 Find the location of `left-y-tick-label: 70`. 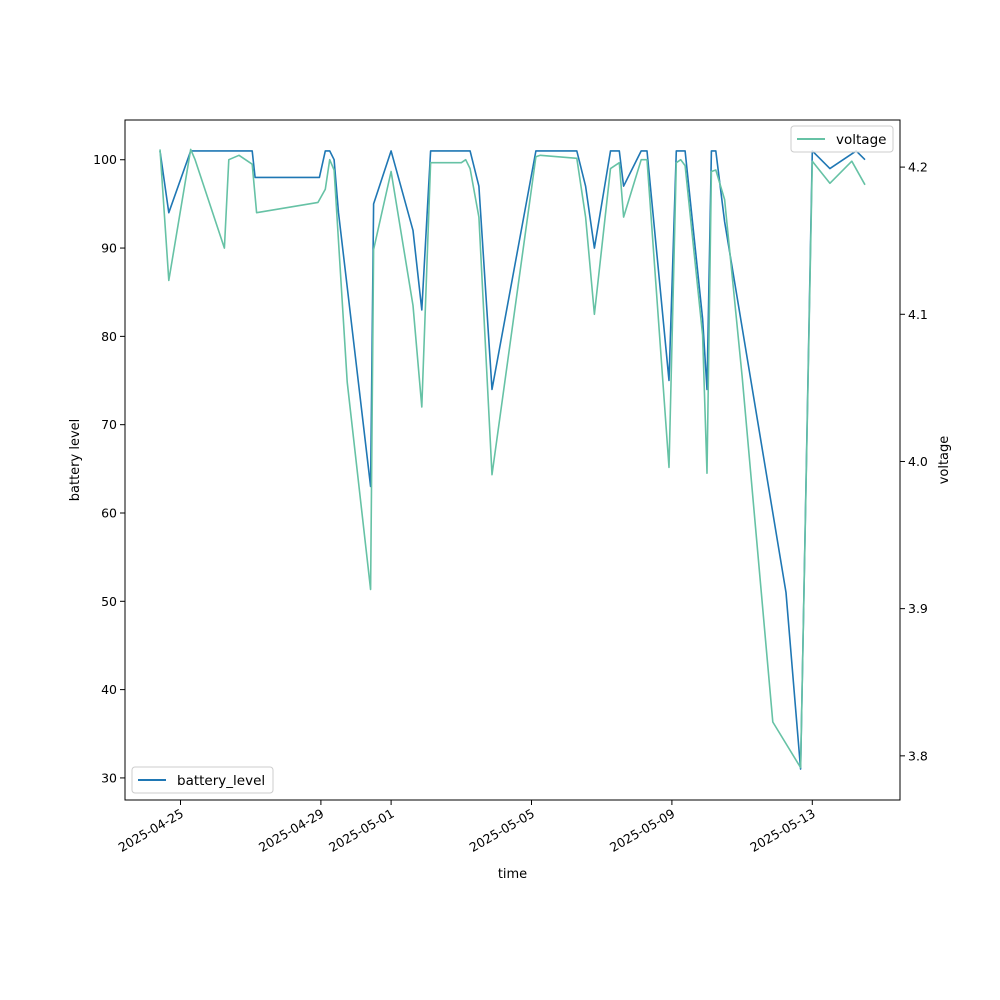

left-y-tick-label: 70 is located at coordinates (109, 424).